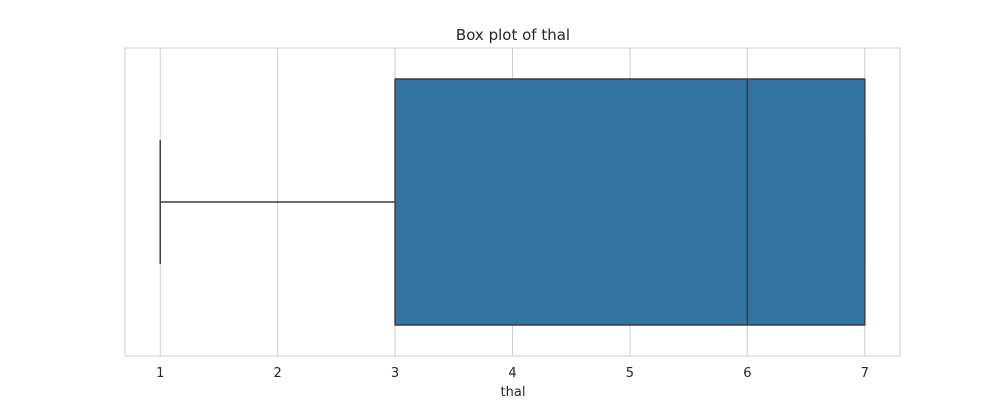  Describe the element at coordinates (513, 392) in the screenshot. I see `x-axis-label: thal` at that location.